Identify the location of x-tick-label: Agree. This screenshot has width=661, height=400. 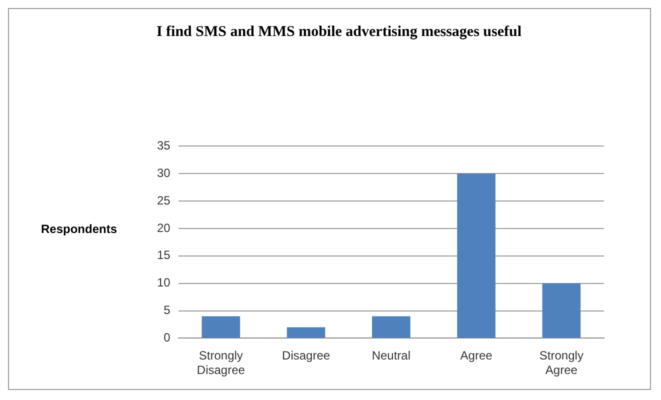
(476, 355).